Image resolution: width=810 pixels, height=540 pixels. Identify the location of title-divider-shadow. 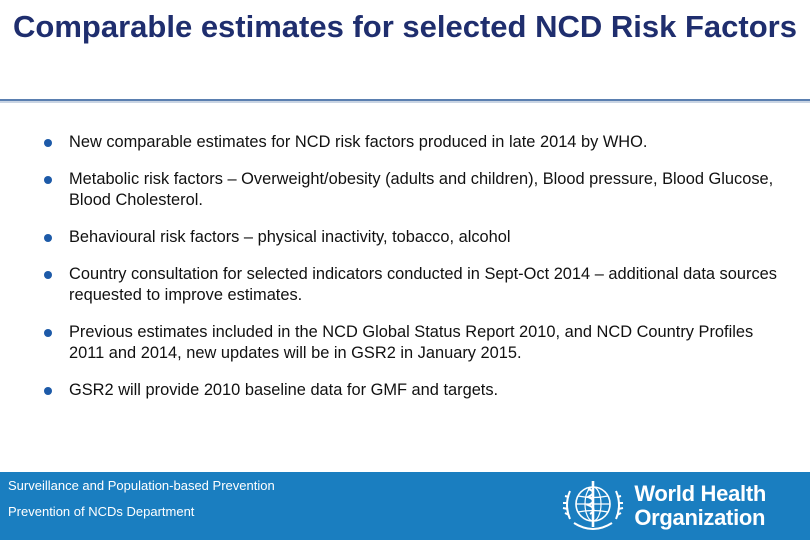
(405, 102).